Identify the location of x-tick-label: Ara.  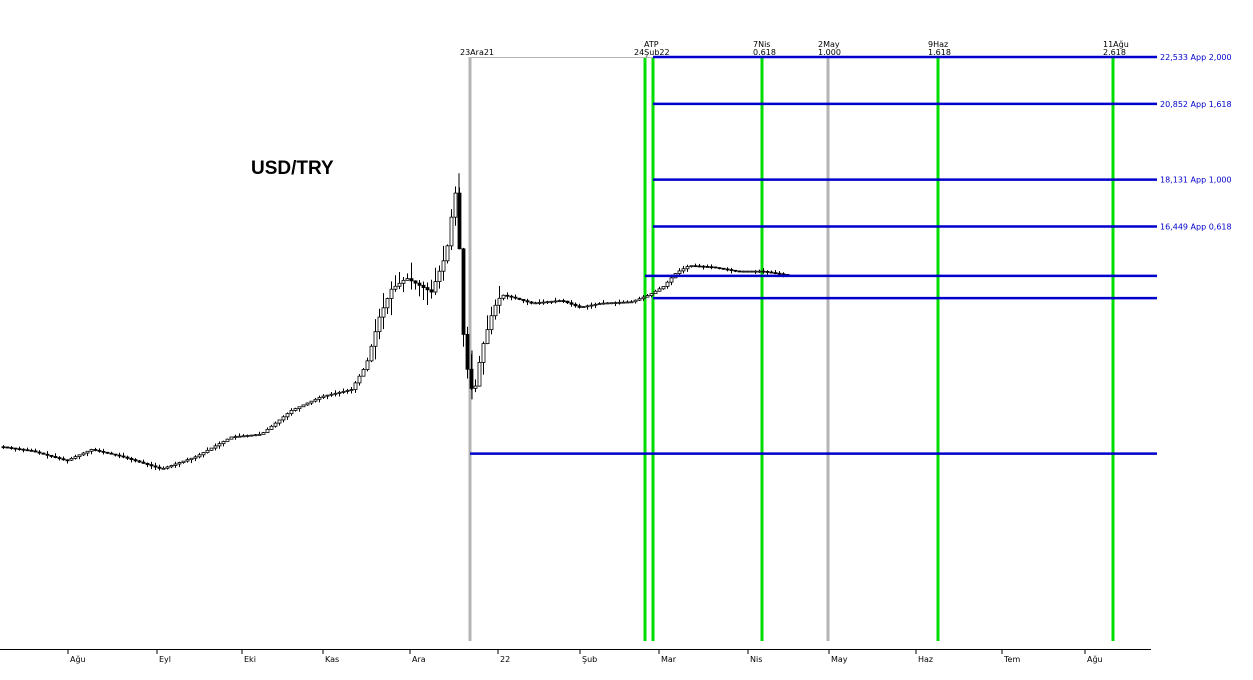
(419, 659).